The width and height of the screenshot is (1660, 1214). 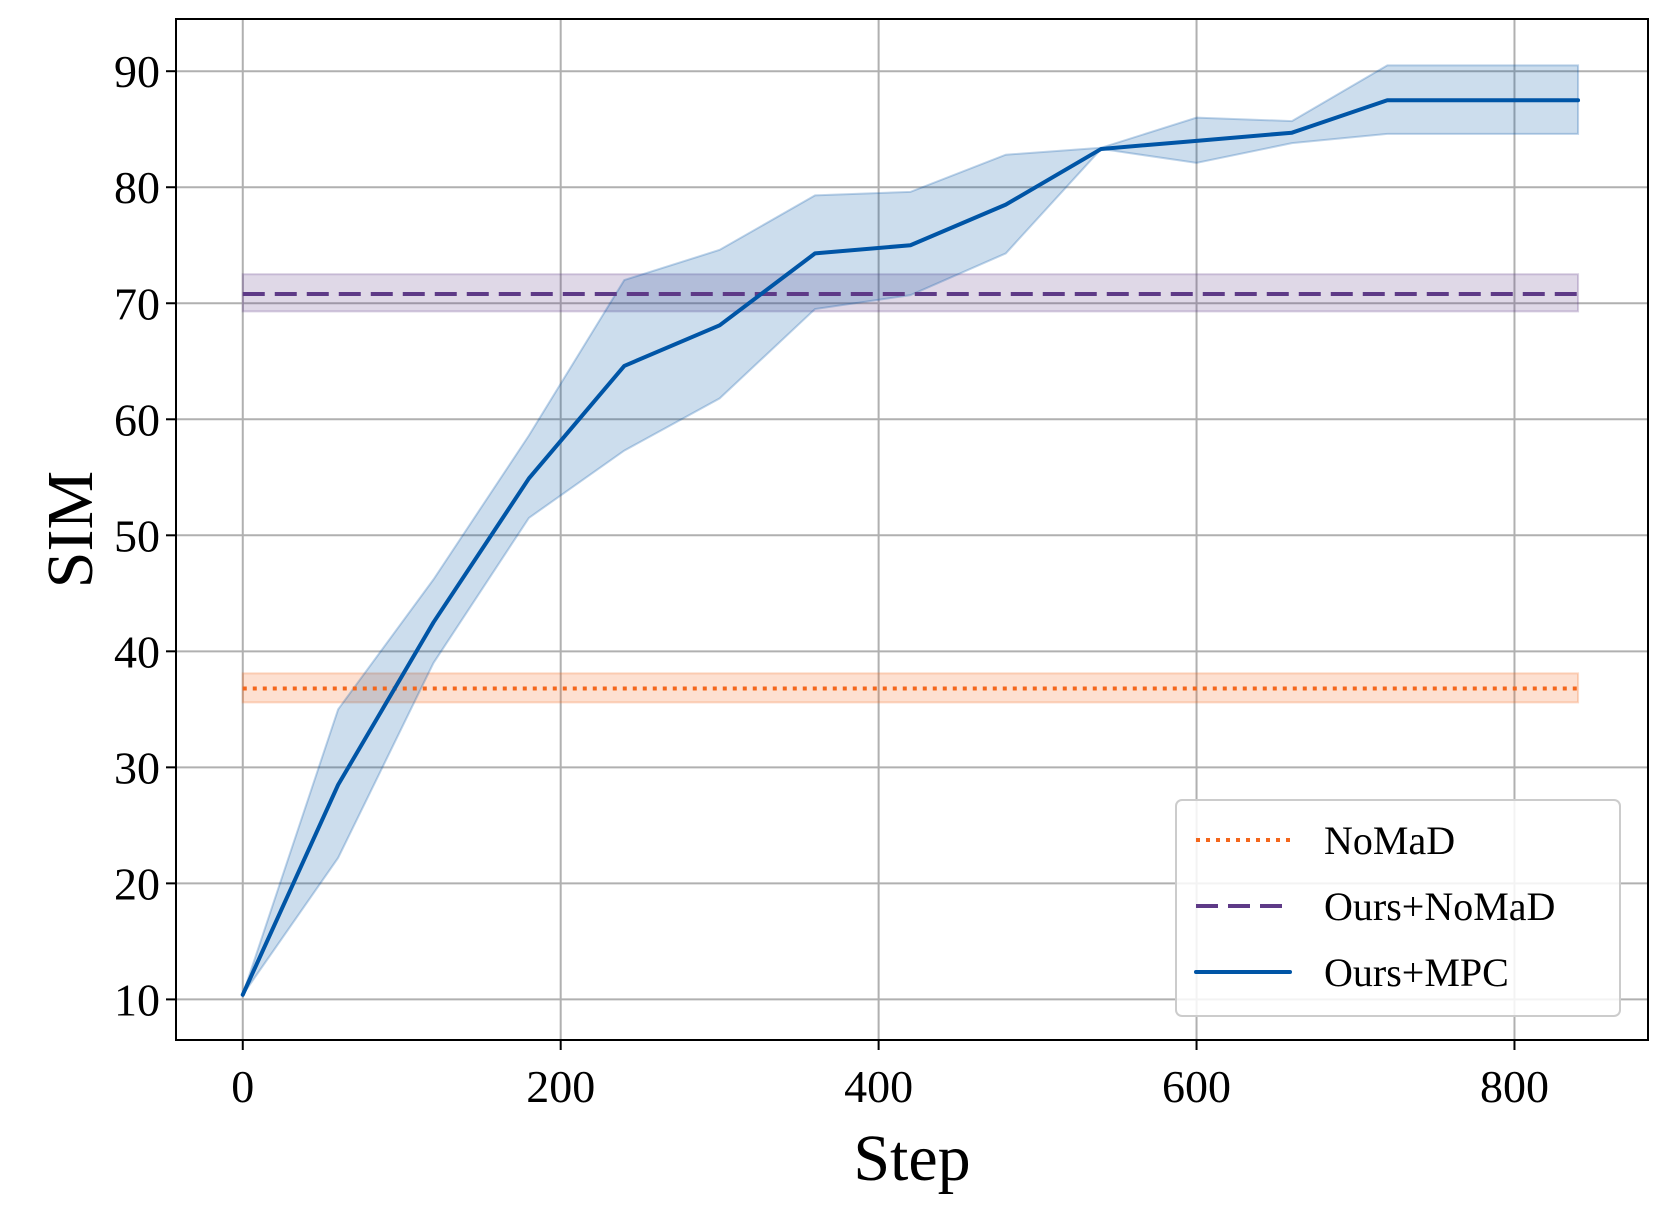 I want to click on y-tick-label: 10, so click(x=137, y=999).